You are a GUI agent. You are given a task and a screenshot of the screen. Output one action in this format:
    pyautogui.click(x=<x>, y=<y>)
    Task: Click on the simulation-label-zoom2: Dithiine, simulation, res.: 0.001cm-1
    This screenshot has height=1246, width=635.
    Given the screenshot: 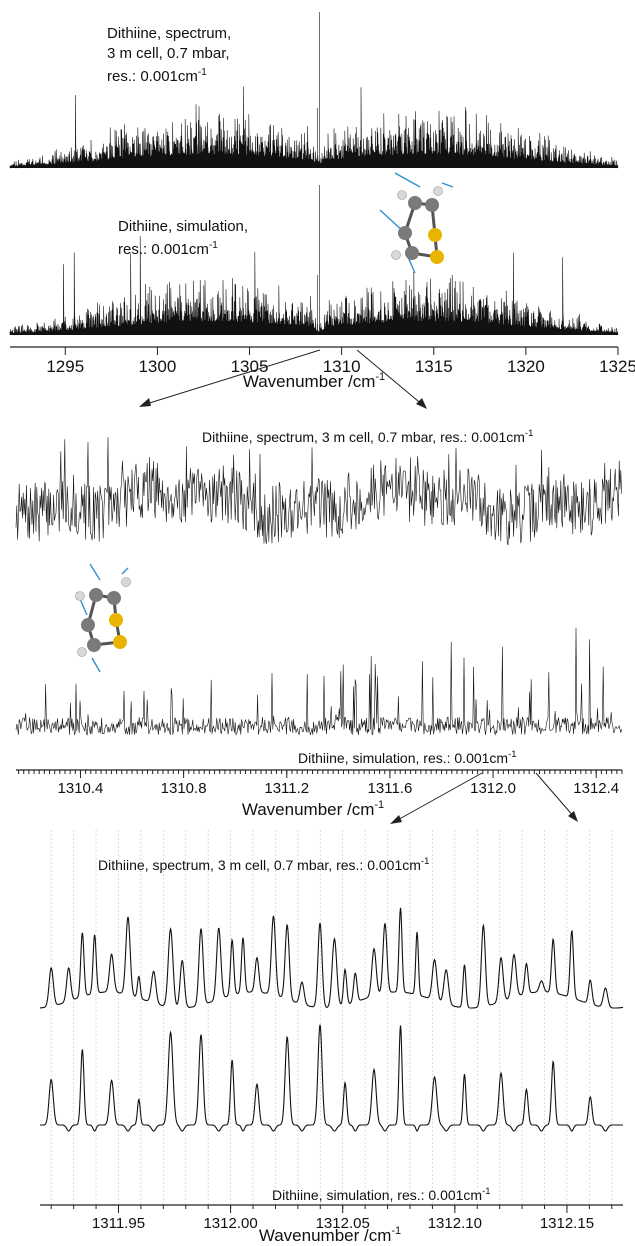 What is the action you would take?
    pyautogui.click(x=381, y=1194)
    